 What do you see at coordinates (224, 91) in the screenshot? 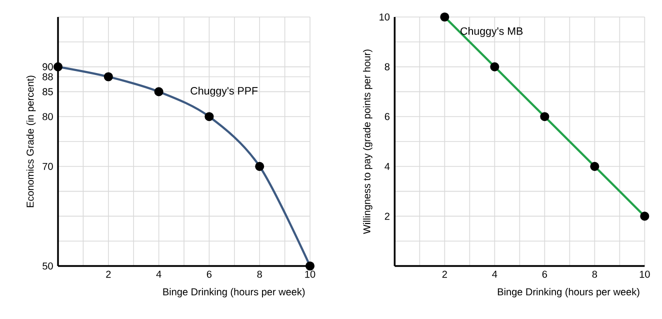
I see `series-label: Chuggy's PPF` at bounding box center [224, 91].